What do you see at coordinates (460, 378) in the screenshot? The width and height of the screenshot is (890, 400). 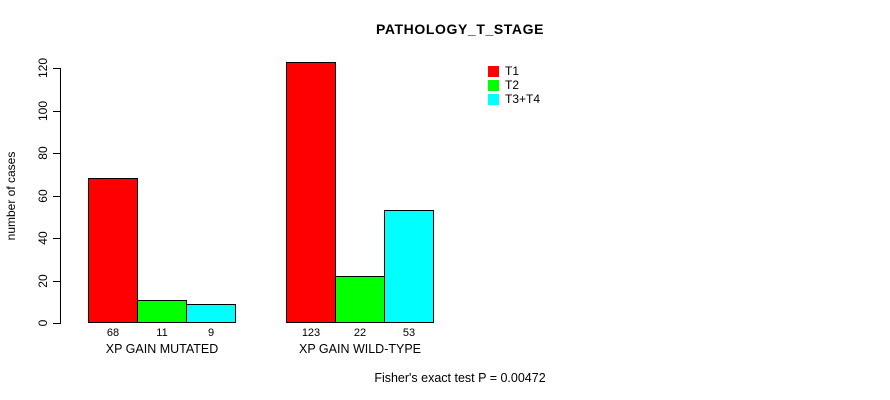 I see `annotation-text: Fisher's exact test P = 0.00472` at bounding box center [460, 378].